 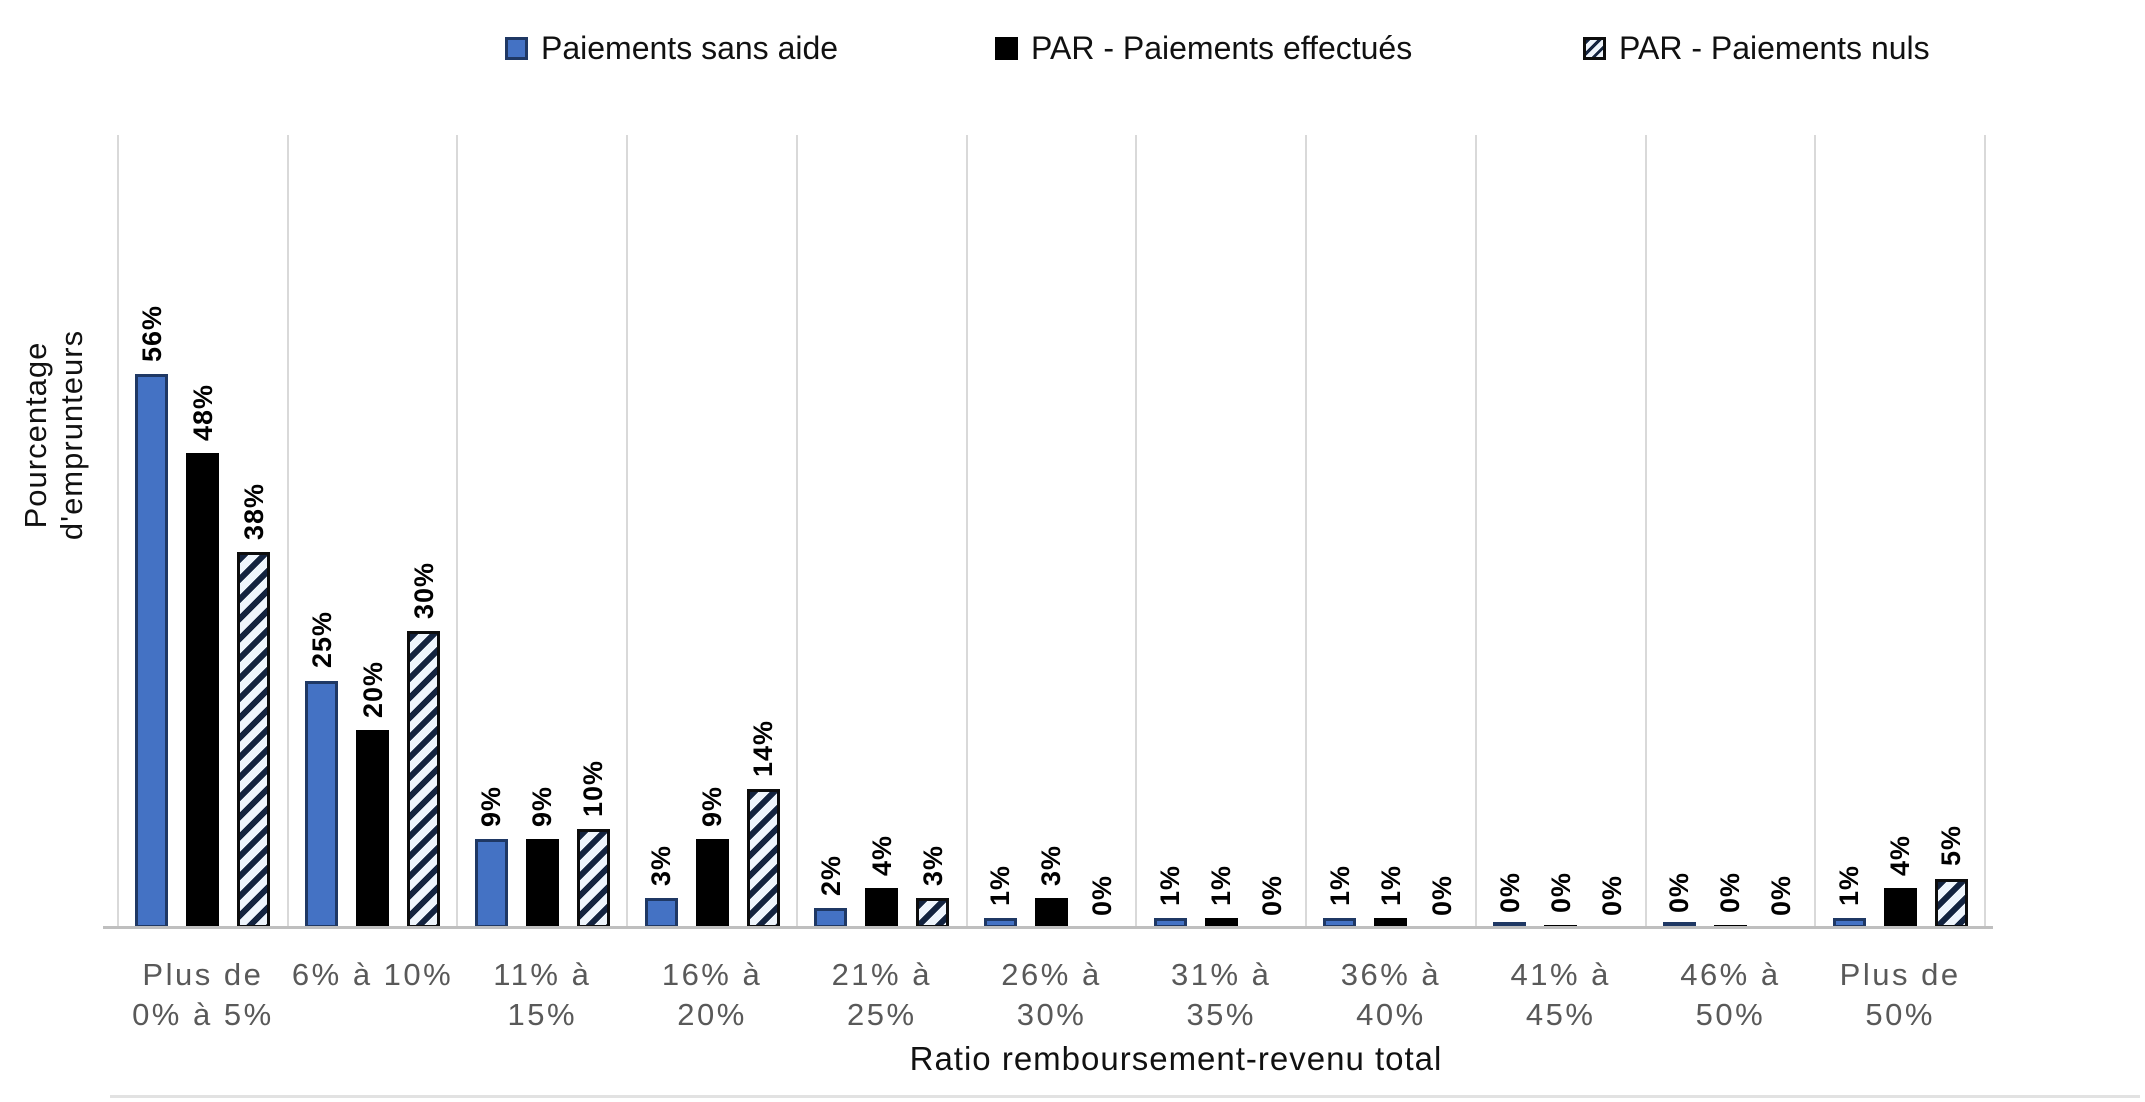 What do you see at coordinates (1051, 994) in the screenshot?
I see `category-tick-label: 26% à 30%` at bounding box center [1051, 994].